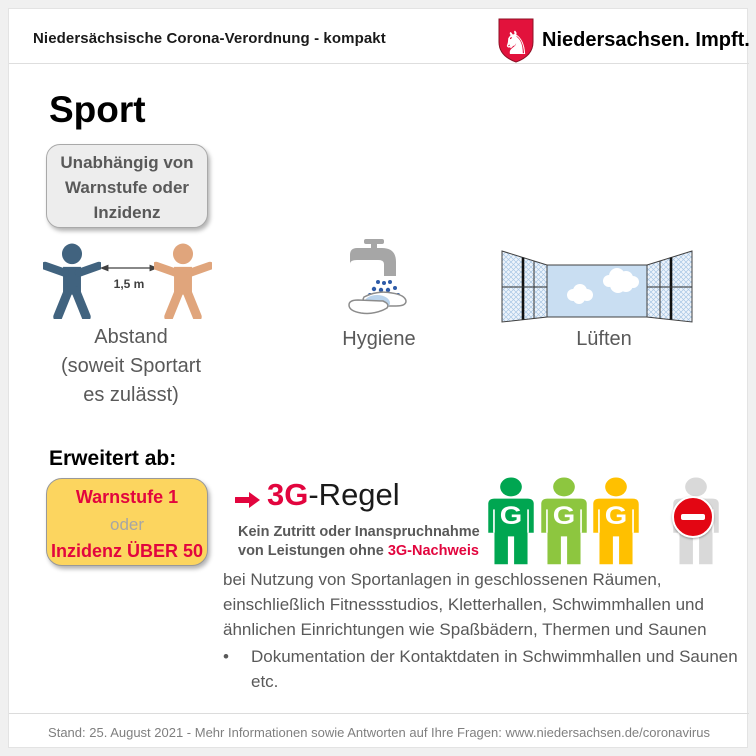  I want to click on niedersachsen-shield-icon: ♞, so click(516, 40).